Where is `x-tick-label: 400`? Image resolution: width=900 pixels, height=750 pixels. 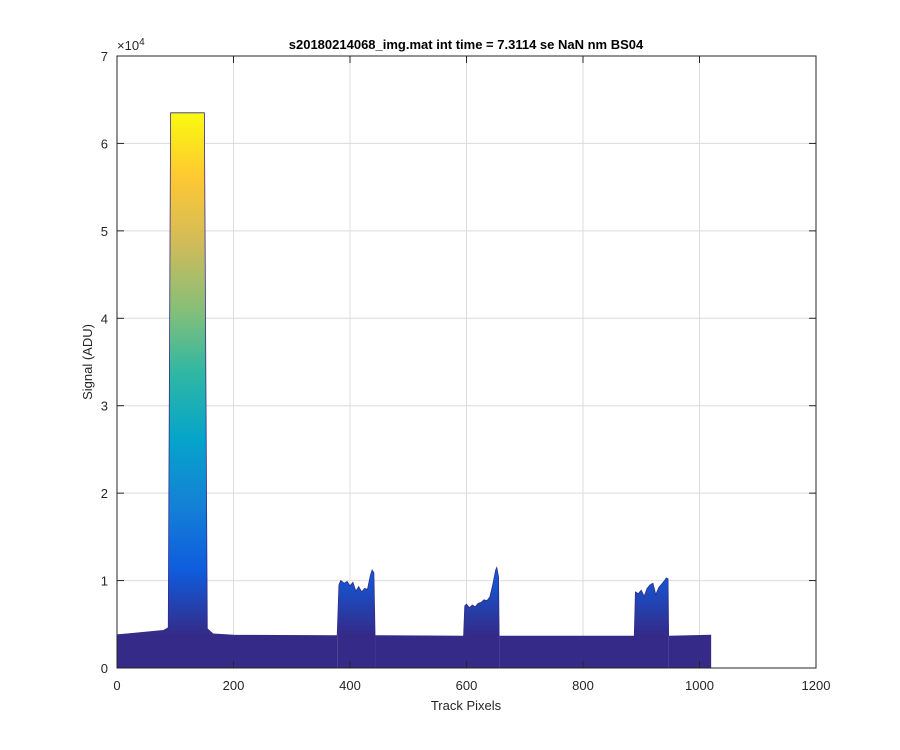
x-tick-label: 400 is located at coordinates (350, 685).